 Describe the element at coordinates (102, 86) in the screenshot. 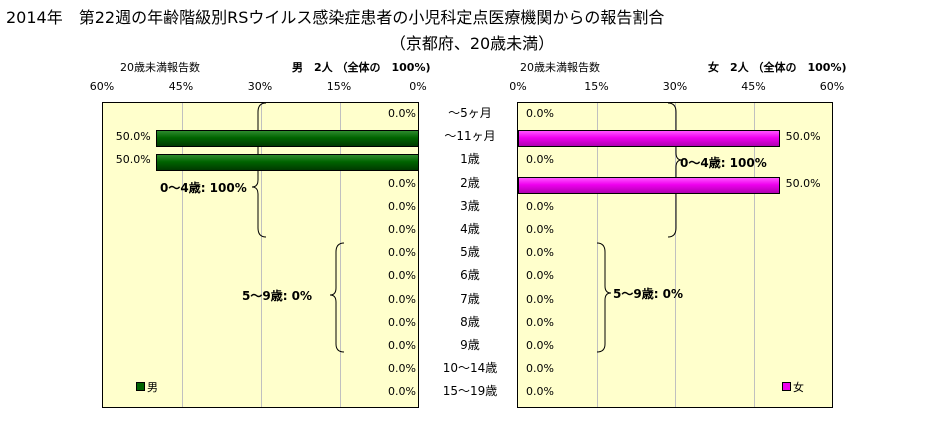

I see `male-tick-label: 60%` at that location.